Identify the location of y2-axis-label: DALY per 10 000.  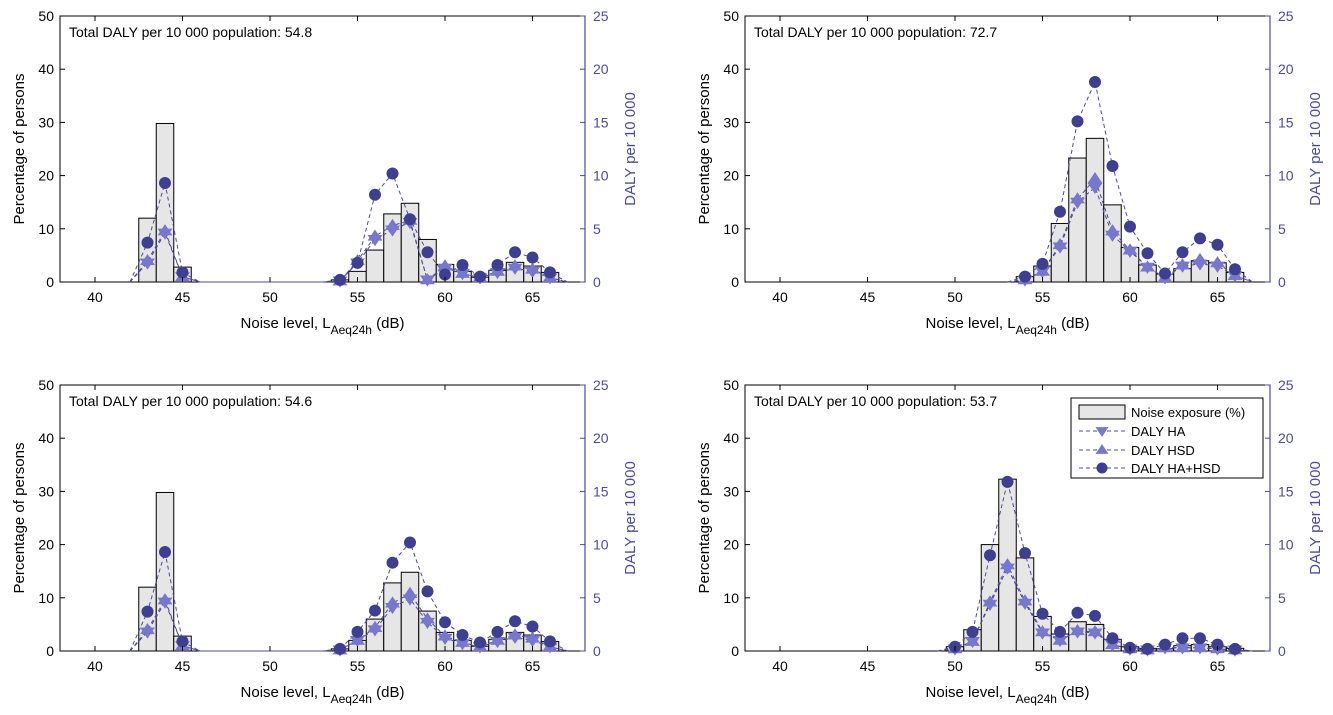
(1315, 149).